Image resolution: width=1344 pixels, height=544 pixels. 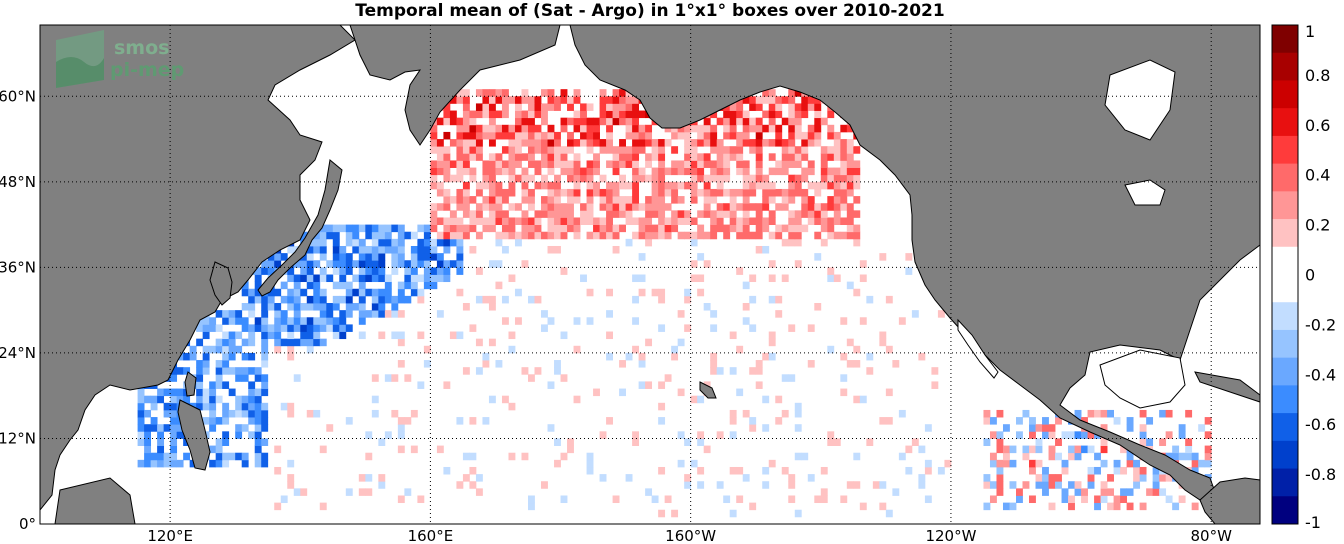 What do you see at coordinates (1145, 192) in the screenshot?
I see `water-great-lakes` at bounding box center [1145, 192].